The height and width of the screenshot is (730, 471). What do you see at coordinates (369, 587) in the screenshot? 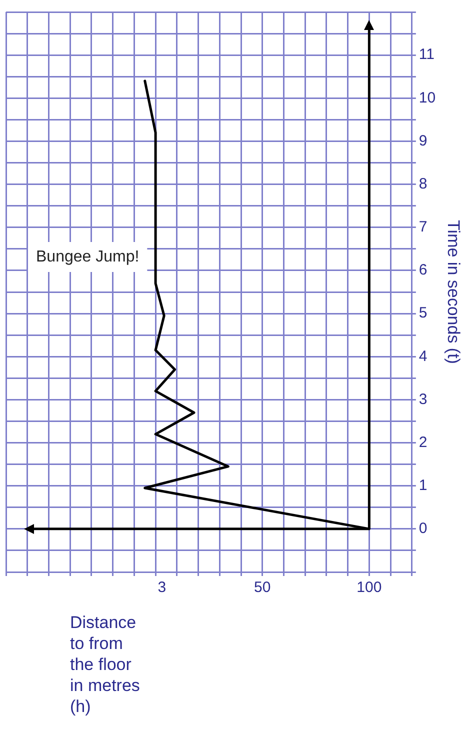
I see `x-tick-label: 100` at bounding box center [369, 587].